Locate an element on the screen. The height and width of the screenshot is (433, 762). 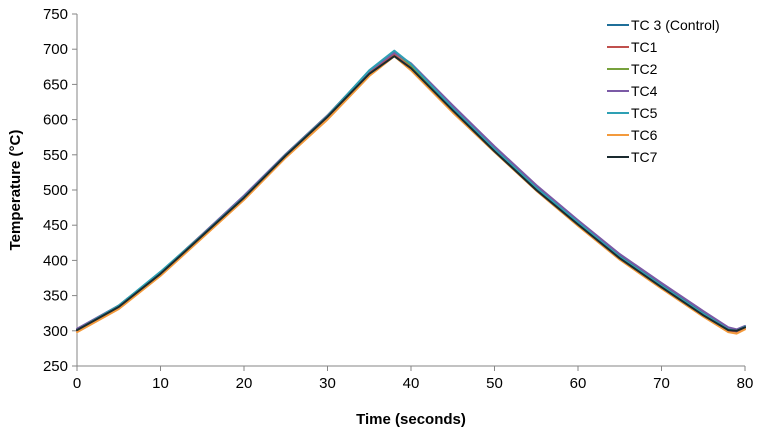
x-tick-label: 20 is located at coordinates (244, 383).